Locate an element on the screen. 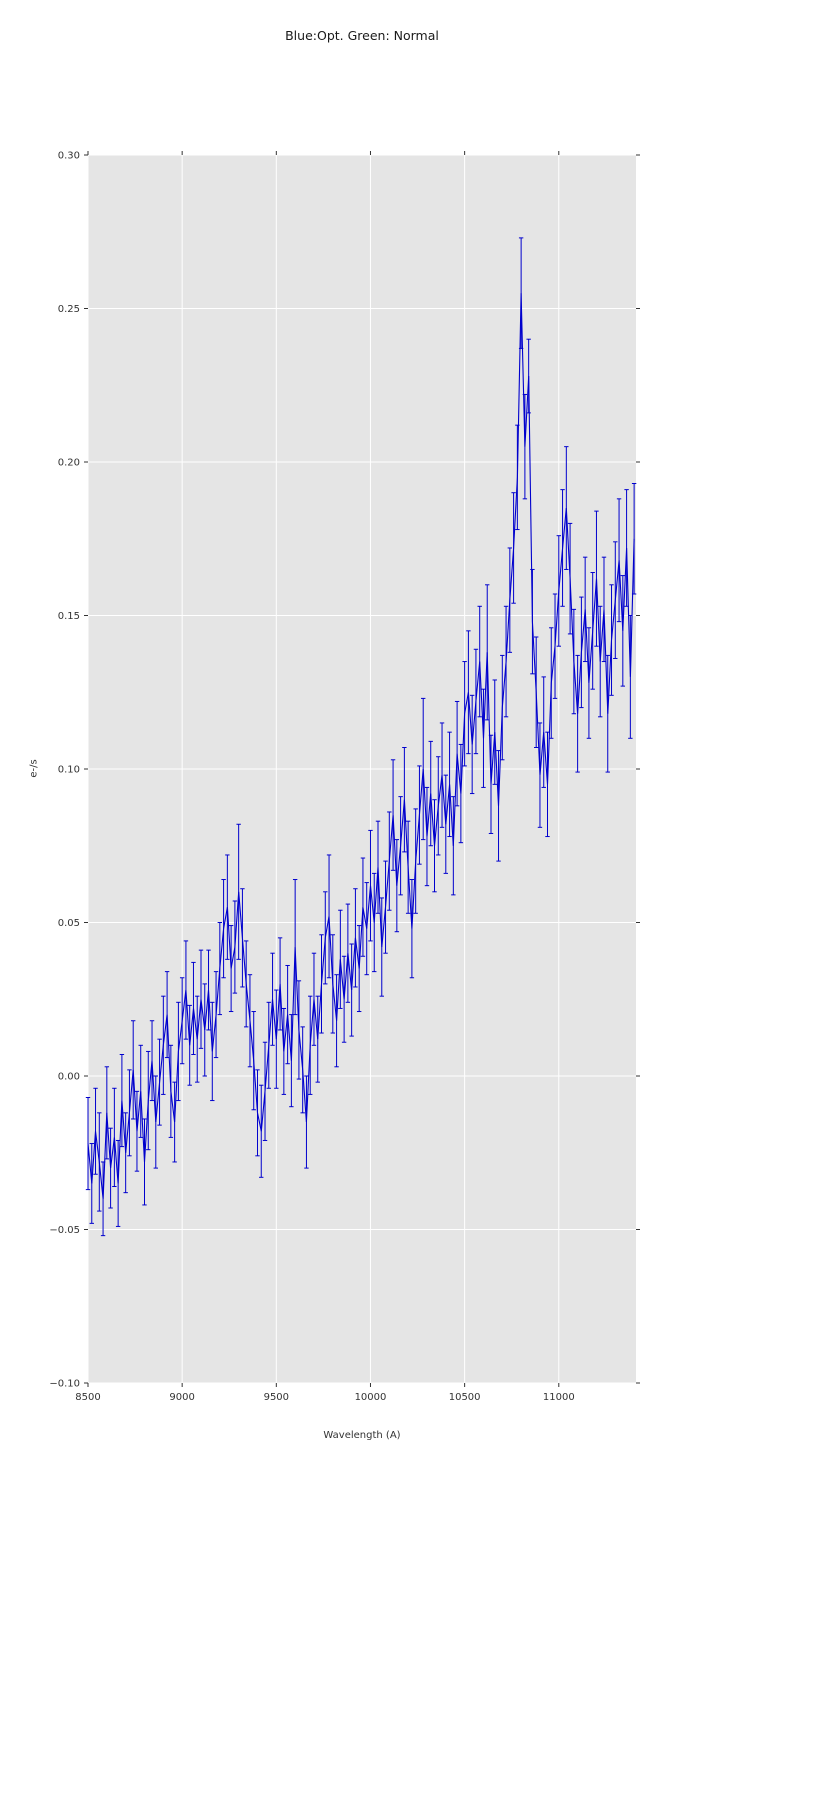 The image size is (817, 1817). y-tick-label: 0.00 is located at coordinates (69, 1077).